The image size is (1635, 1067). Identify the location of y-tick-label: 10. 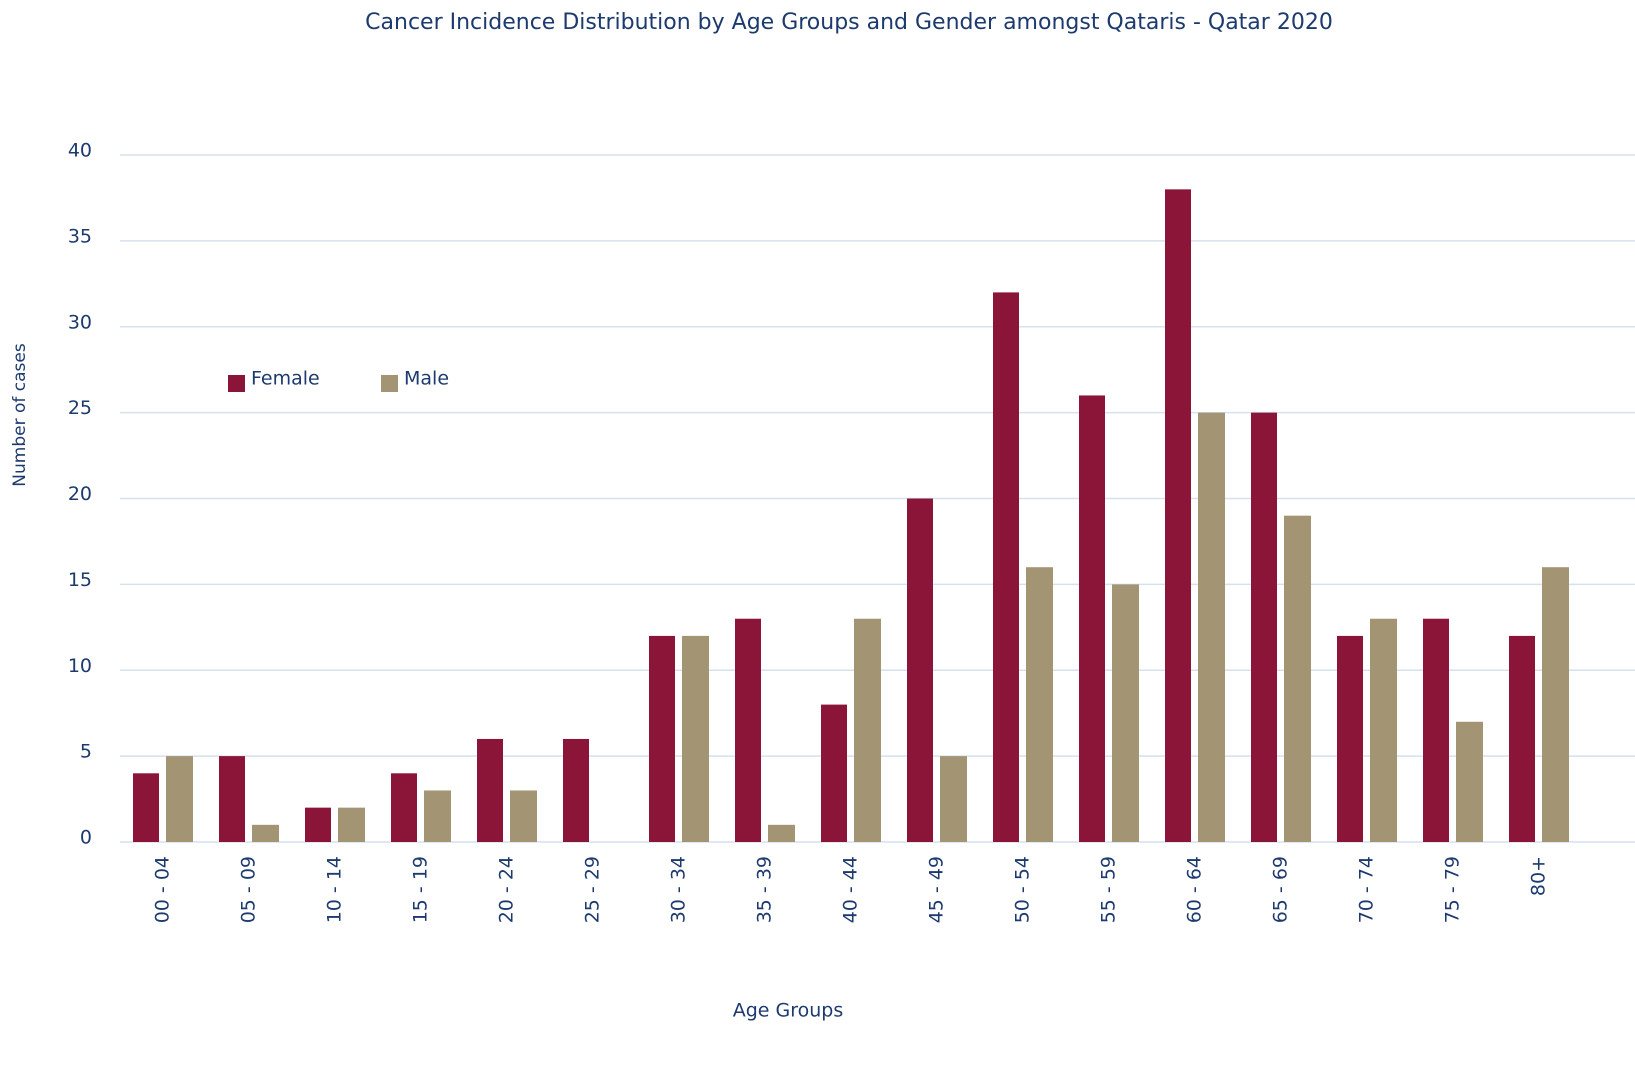
(80, 666).